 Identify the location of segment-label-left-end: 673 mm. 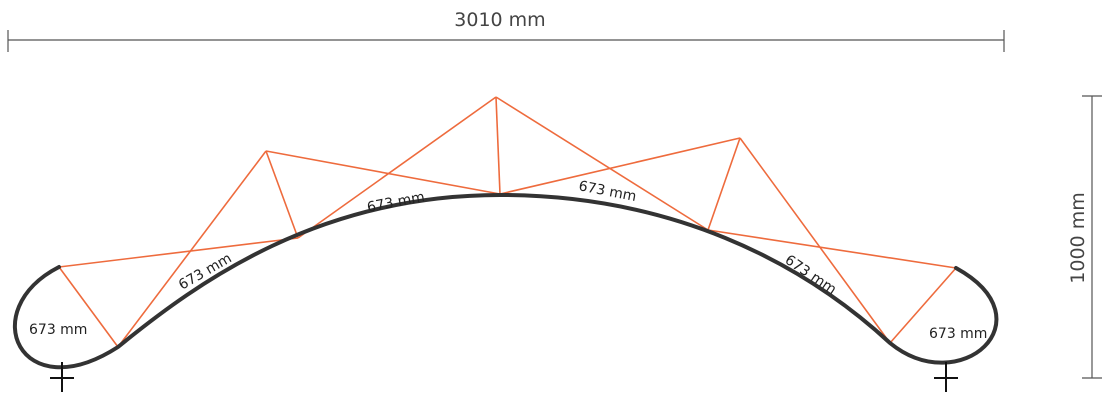
(58, 330).